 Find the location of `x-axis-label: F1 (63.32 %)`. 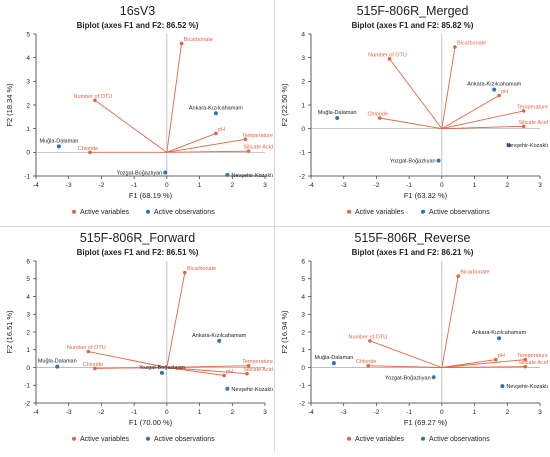

x-axis-label: F1 (63.32 %) is located at coordinates (426, 195).